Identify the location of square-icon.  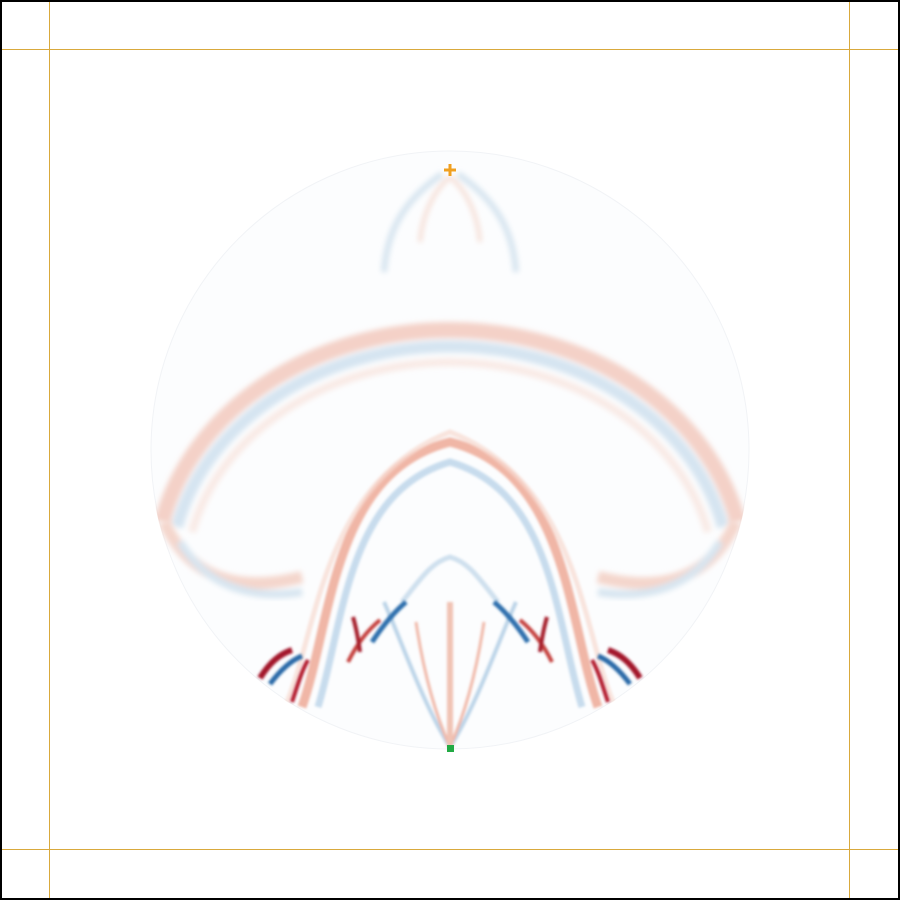
(450, 748).